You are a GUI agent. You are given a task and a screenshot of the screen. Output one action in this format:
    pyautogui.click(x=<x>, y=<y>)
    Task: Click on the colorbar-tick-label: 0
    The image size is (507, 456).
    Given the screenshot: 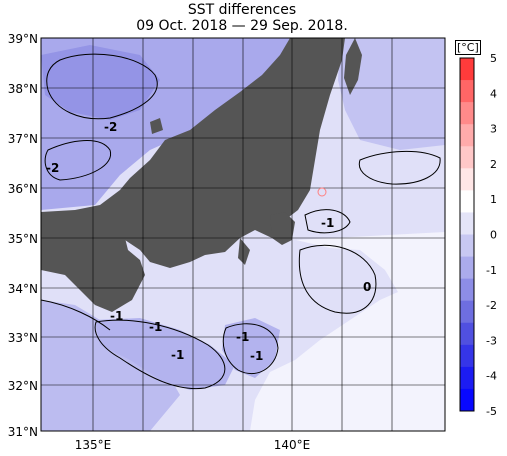 What is the action you would take?
    pyautogui.click(x=493, y=235)
    